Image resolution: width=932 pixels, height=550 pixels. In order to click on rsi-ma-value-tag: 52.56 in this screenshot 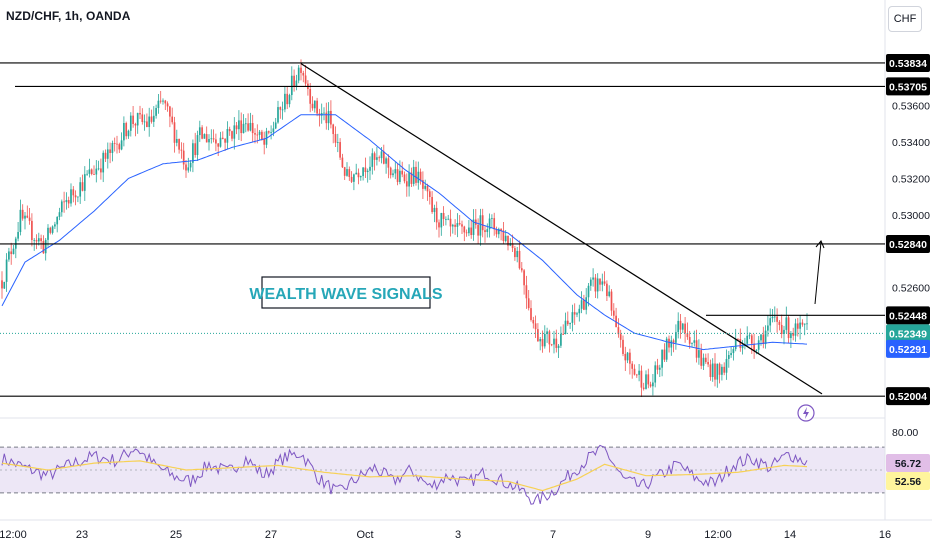, I will do `click(908, 481)`.